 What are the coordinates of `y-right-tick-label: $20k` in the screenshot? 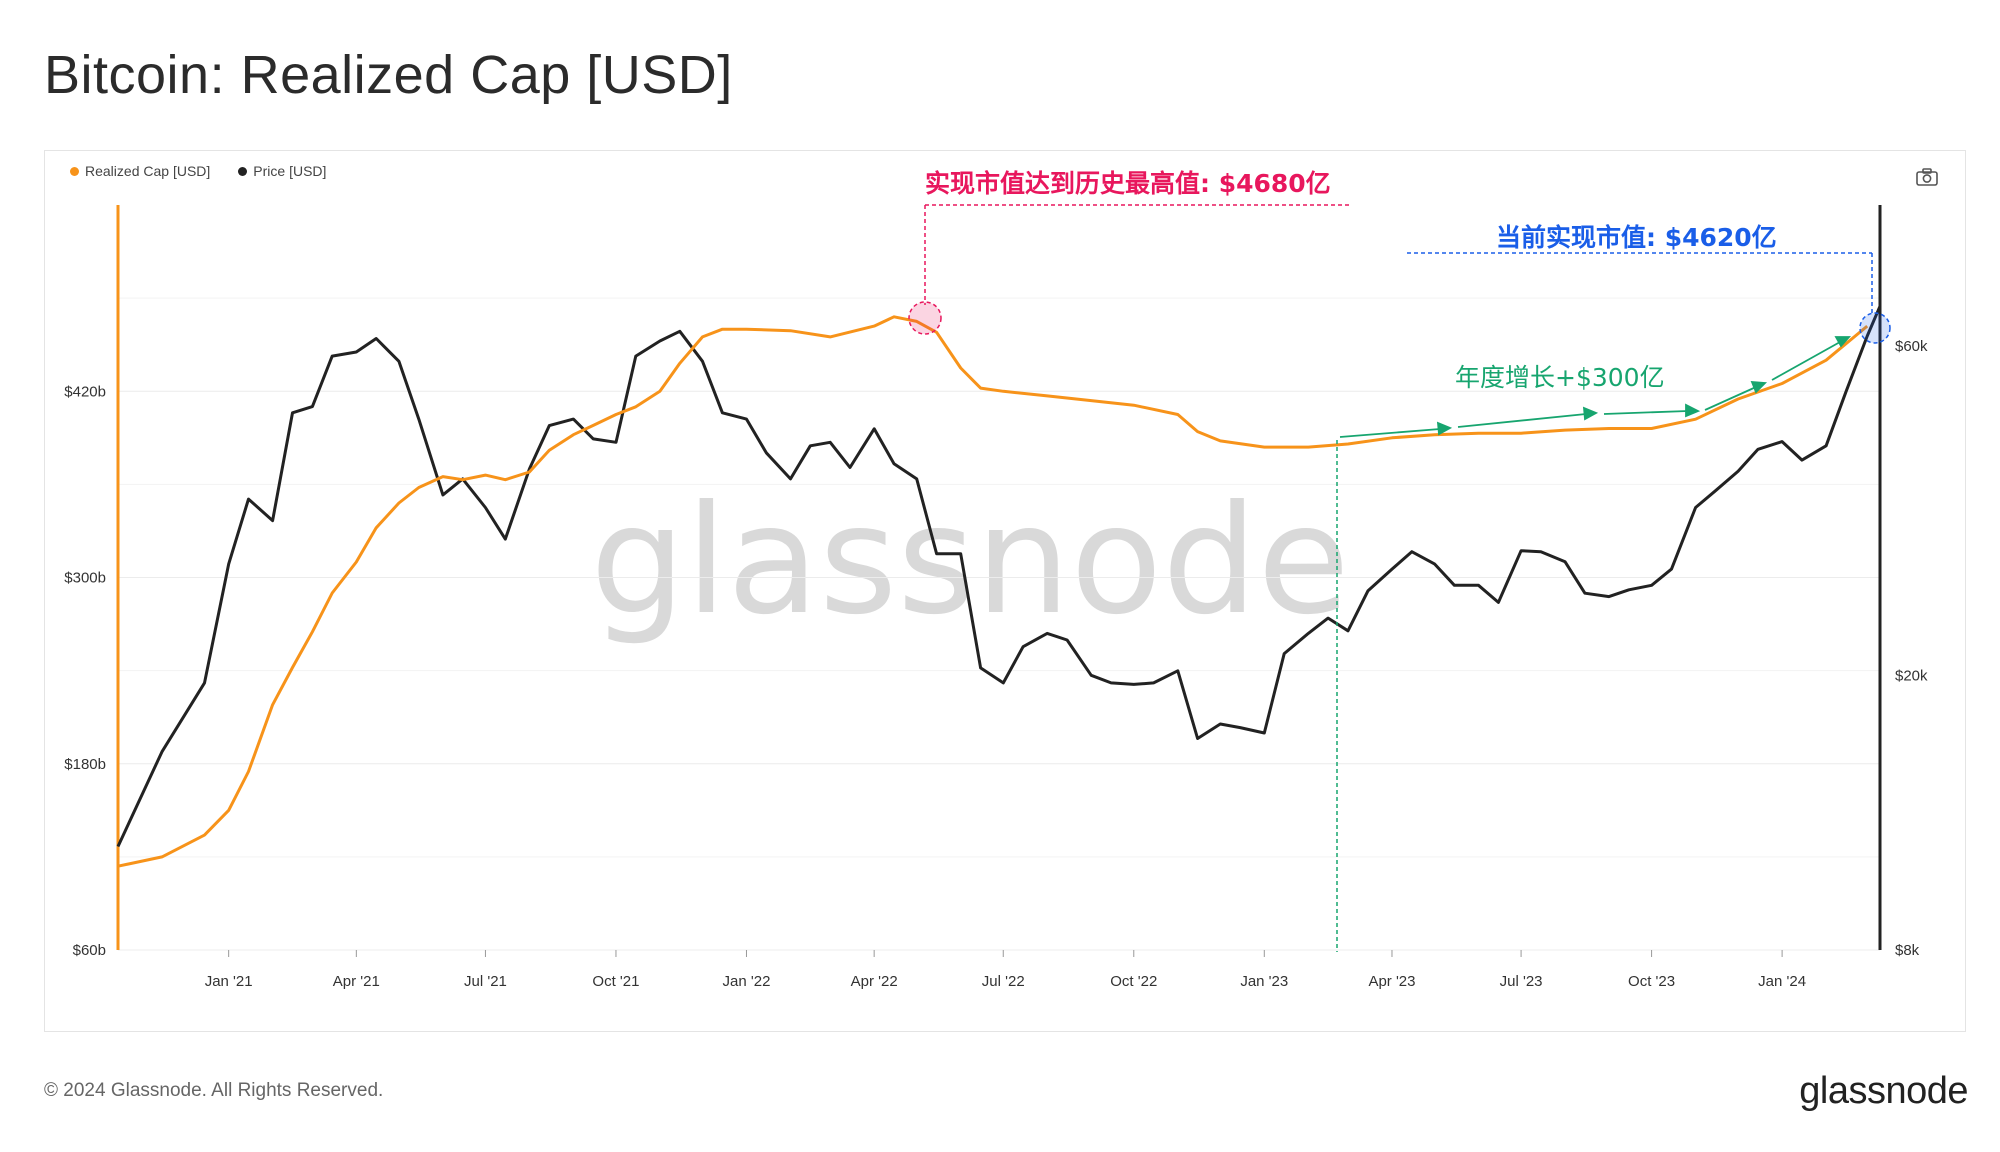 It's located at (1911, 675).